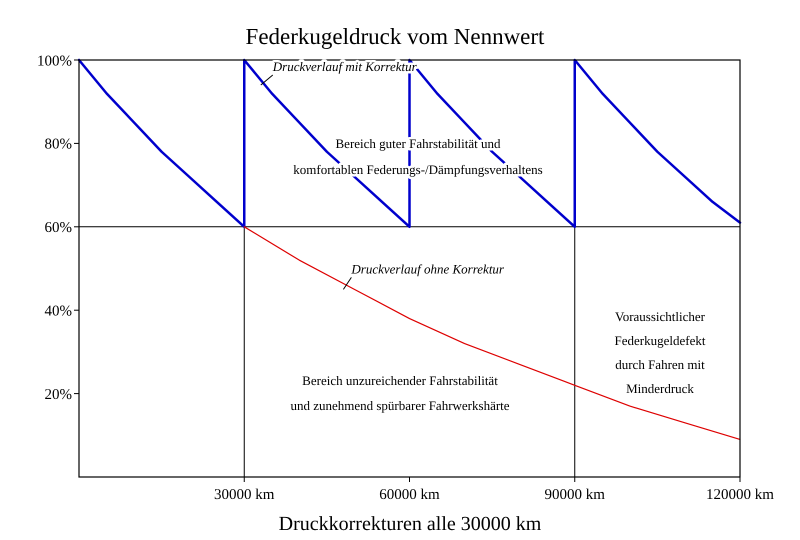 The height and width of the screenshot is (540, 800). Describe the element at coordinates (244, 495) in the screenshot. I see `x-tick-label: 30000 km` at that location.